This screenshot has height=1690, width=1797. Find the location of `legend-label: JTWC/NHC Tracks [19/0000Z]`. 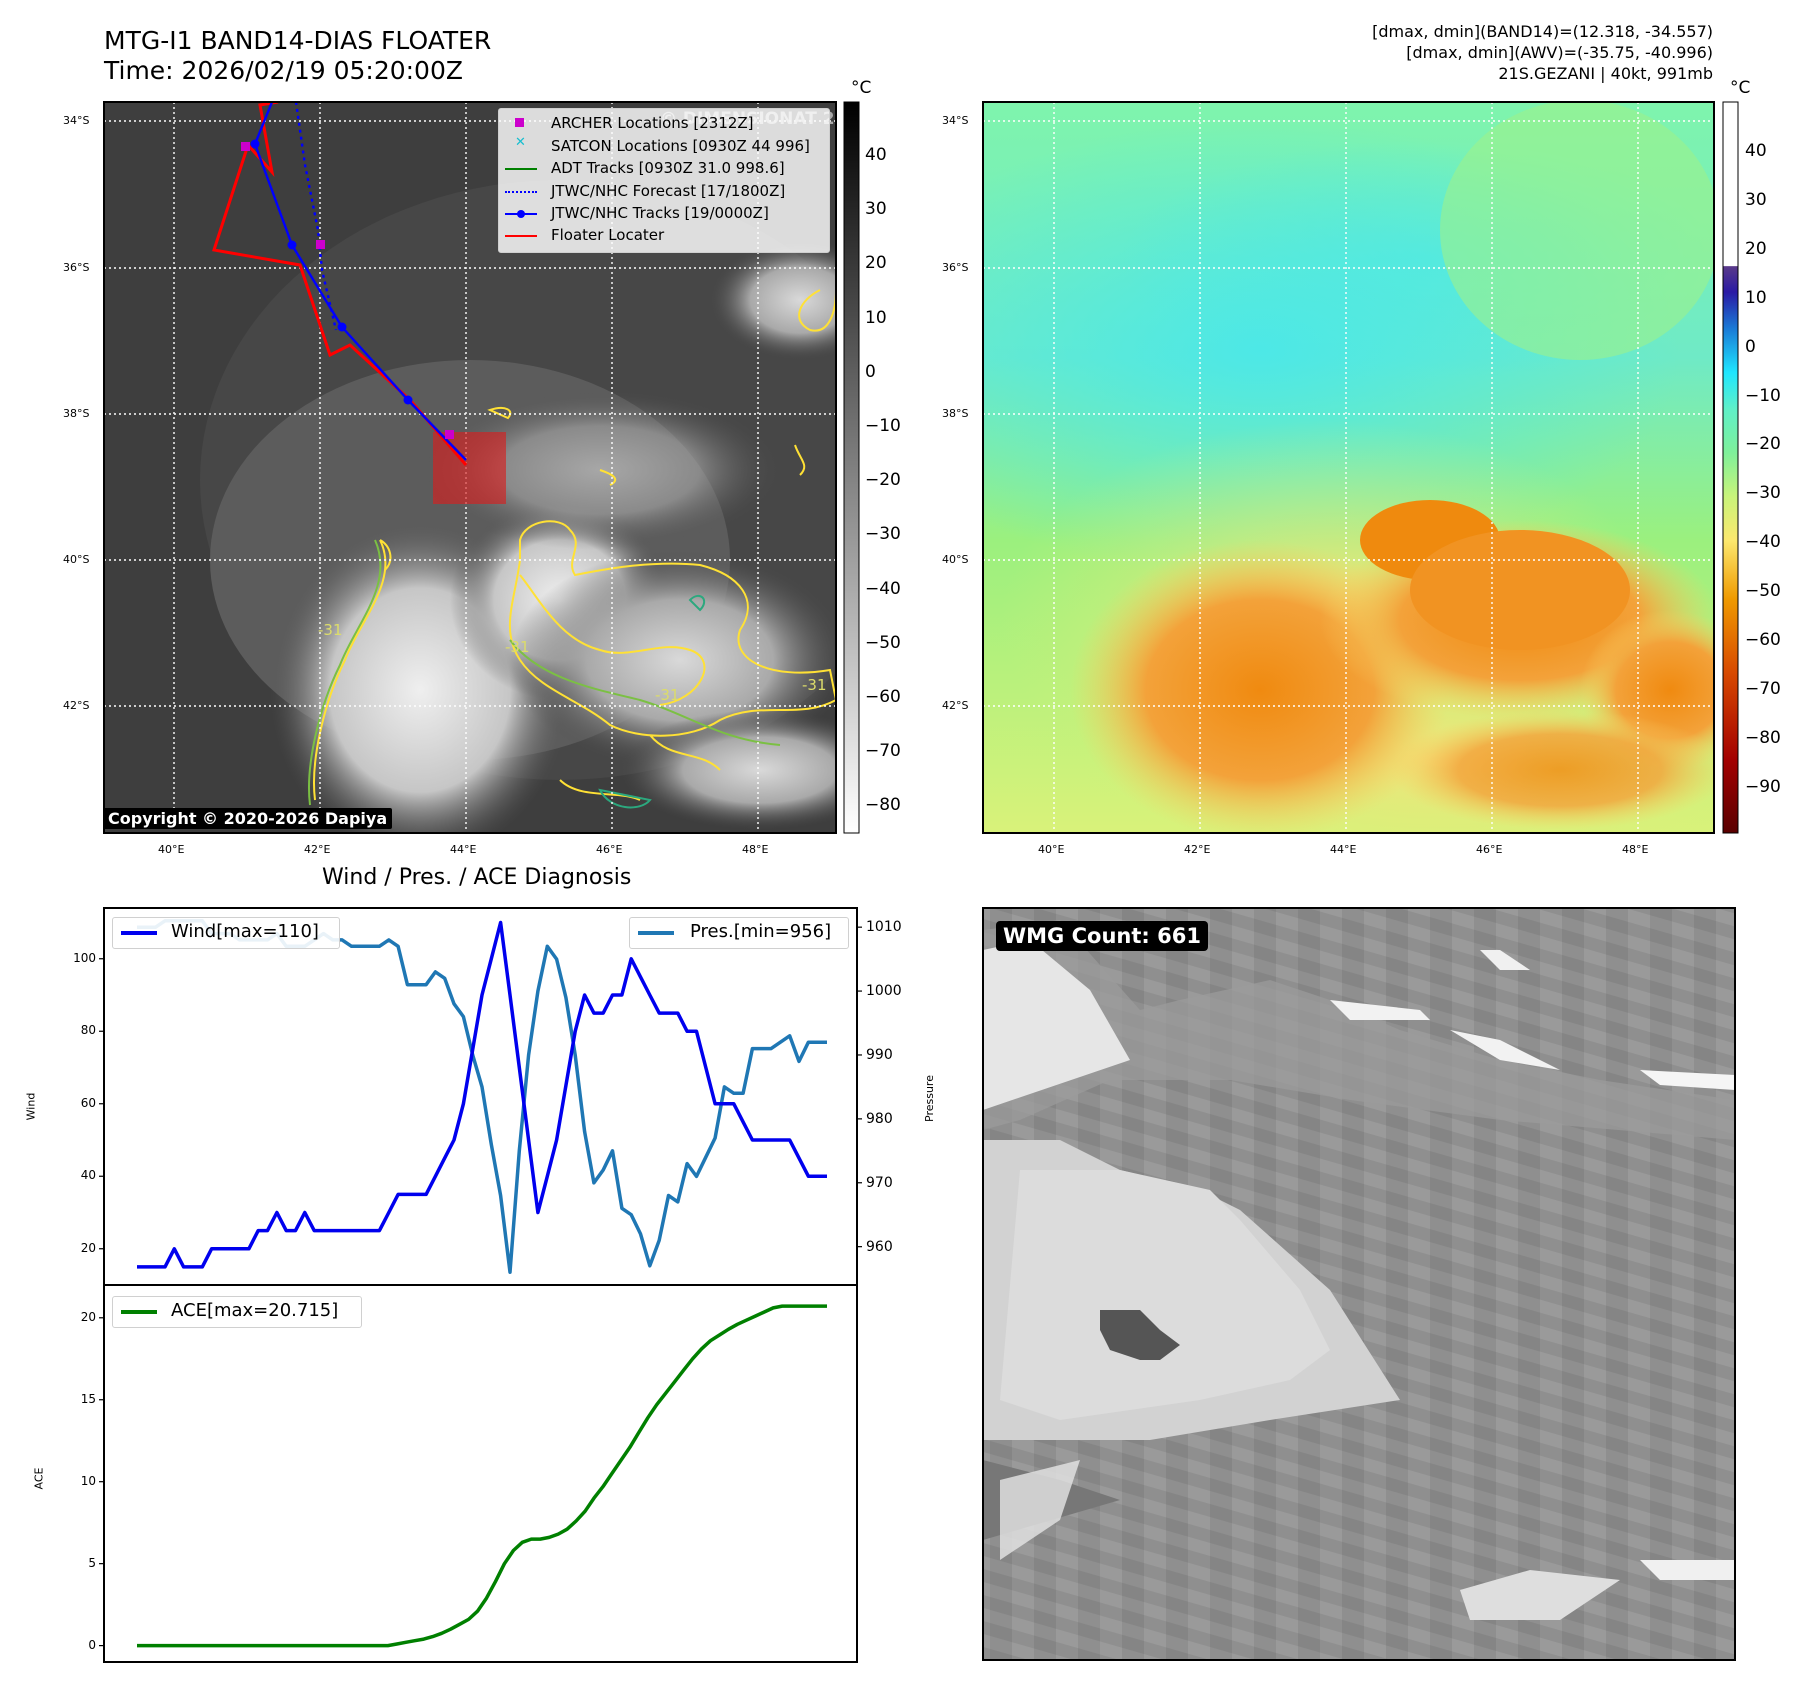

legend-label: JTWC/NHC Tracks [19/0000Z] is located at coordinates (660, 213).